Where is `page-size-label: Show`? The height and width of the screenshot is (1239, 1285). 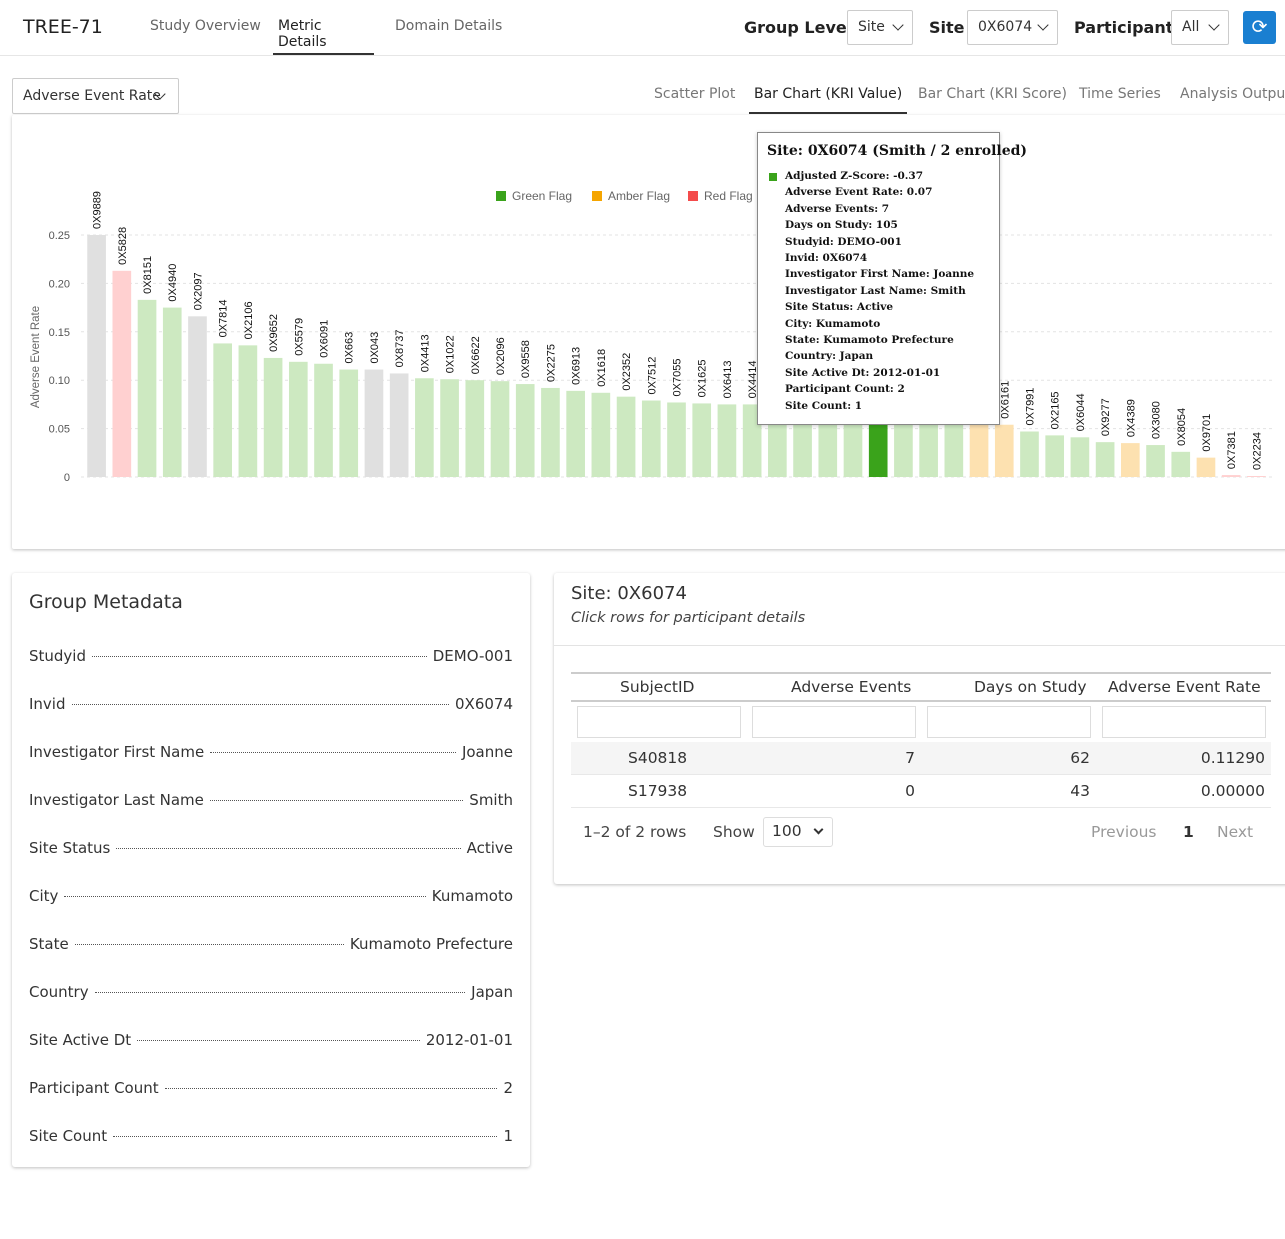
page-size-label: Show is located at coordinates (734, 832).